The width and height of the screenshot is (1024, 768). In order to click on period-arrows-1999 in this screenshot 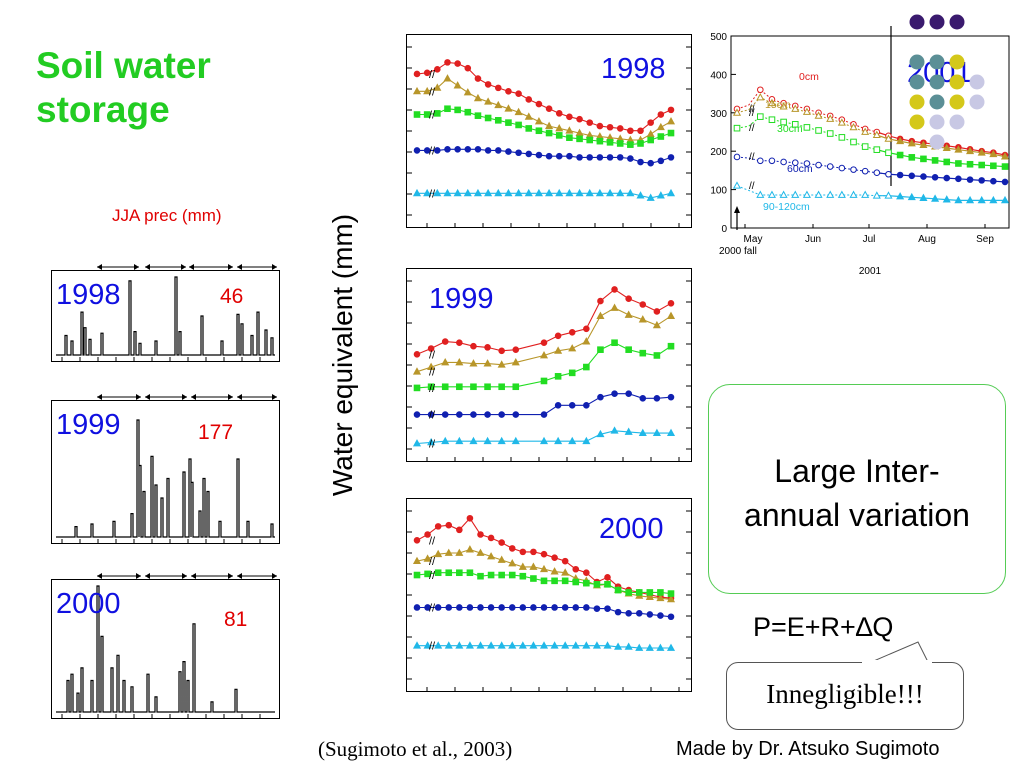, I will do `click(187, 397)`.